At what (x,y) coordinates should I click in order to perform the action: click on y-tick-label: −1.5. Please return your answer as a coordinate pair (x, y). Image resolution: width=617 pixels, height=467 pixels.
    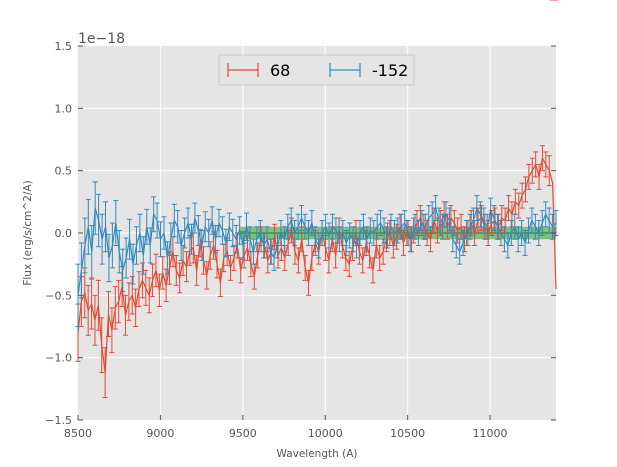
    Looking at the image, I should click on (58, 420).